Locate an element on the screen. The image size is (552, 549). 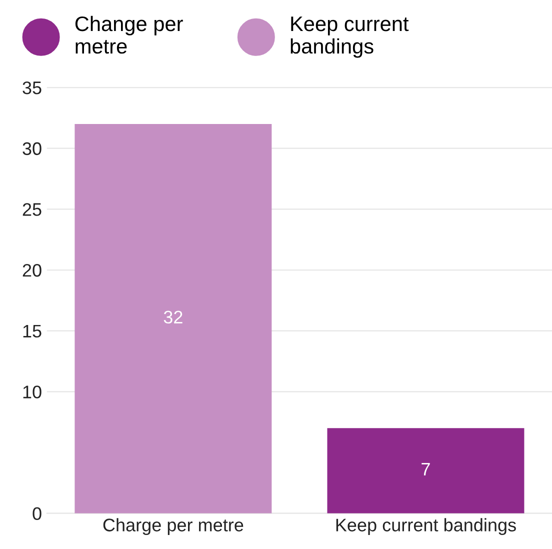
y-tick-label: 35 is located at coordinates (32, 87).